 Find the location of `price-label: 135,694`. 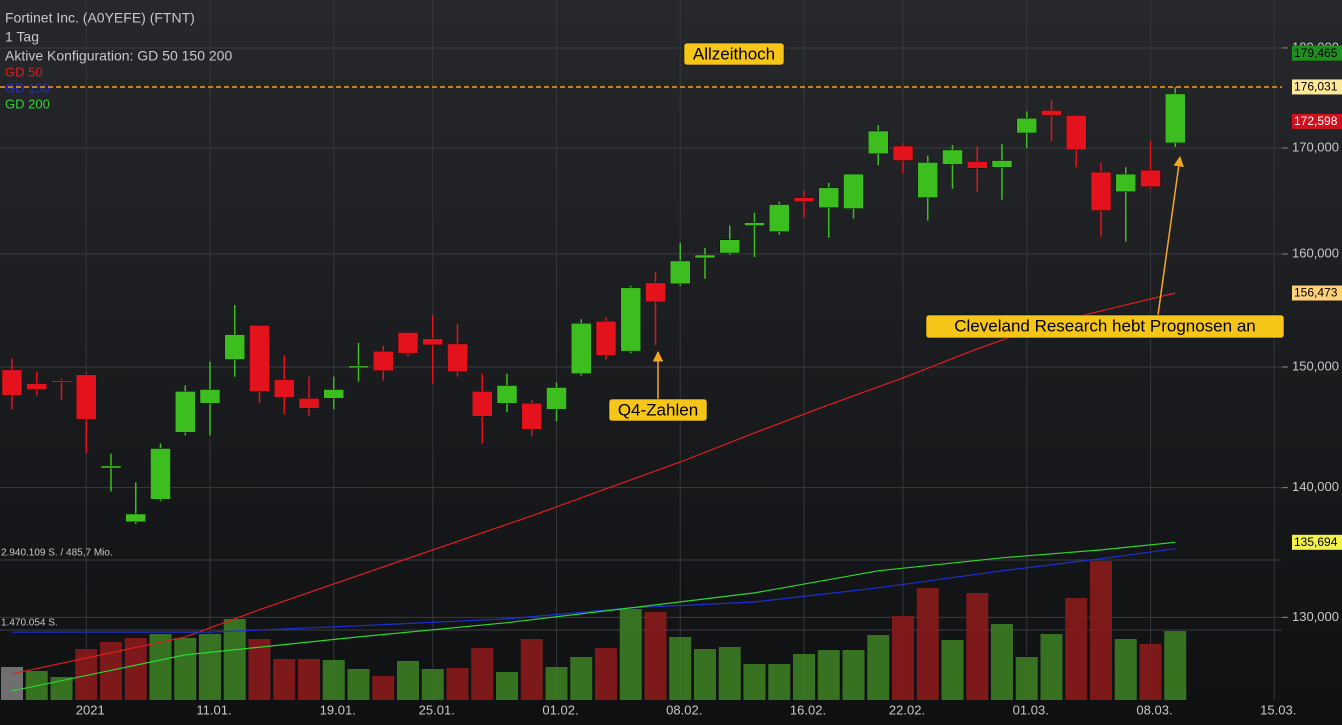

price-label: 135,694 is located at coordinates (1316, 542).